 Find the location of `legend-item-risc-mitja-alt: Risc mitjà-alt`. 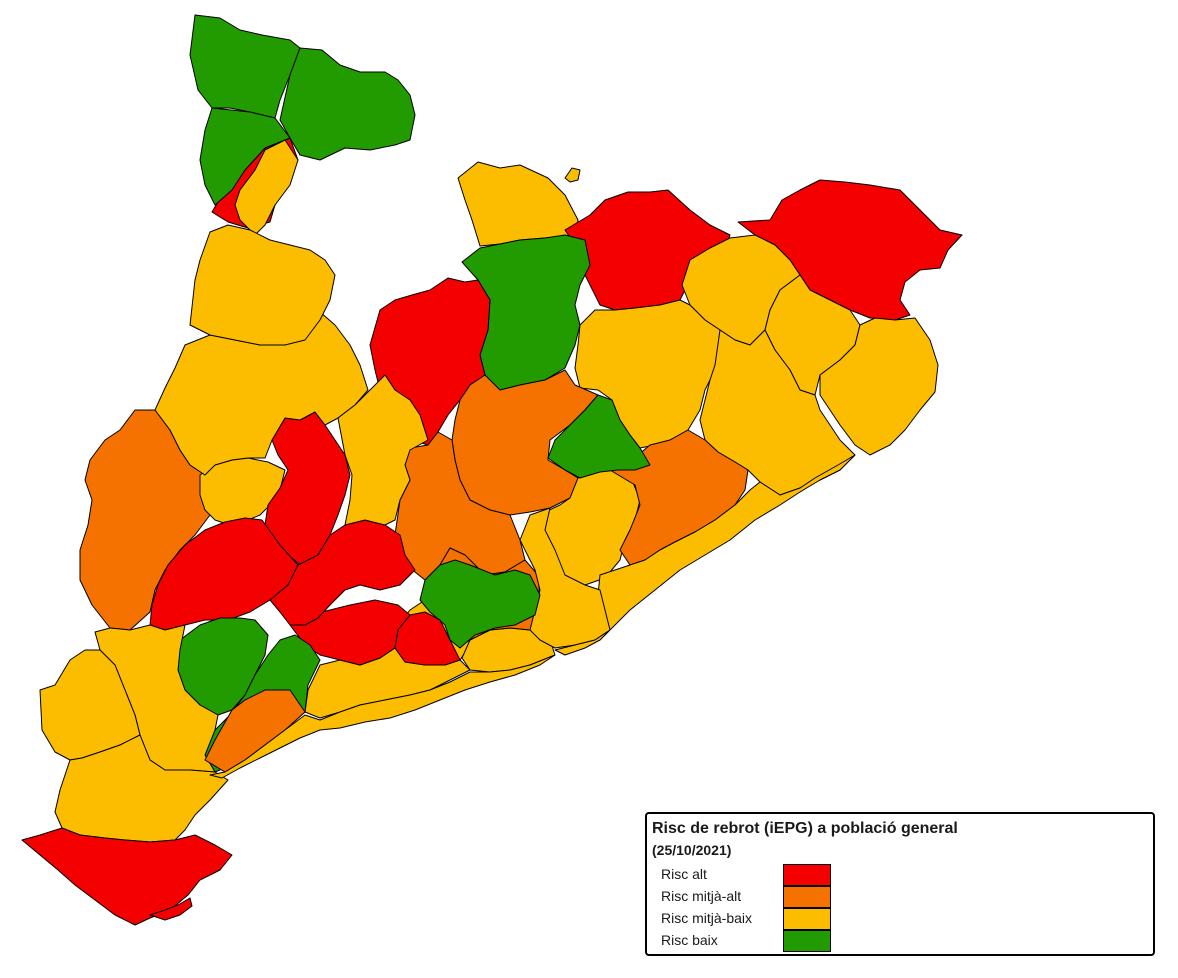

legend-item-risc-mitja-alt: Risc mitjà-alt is located at coordinates (761, 897).